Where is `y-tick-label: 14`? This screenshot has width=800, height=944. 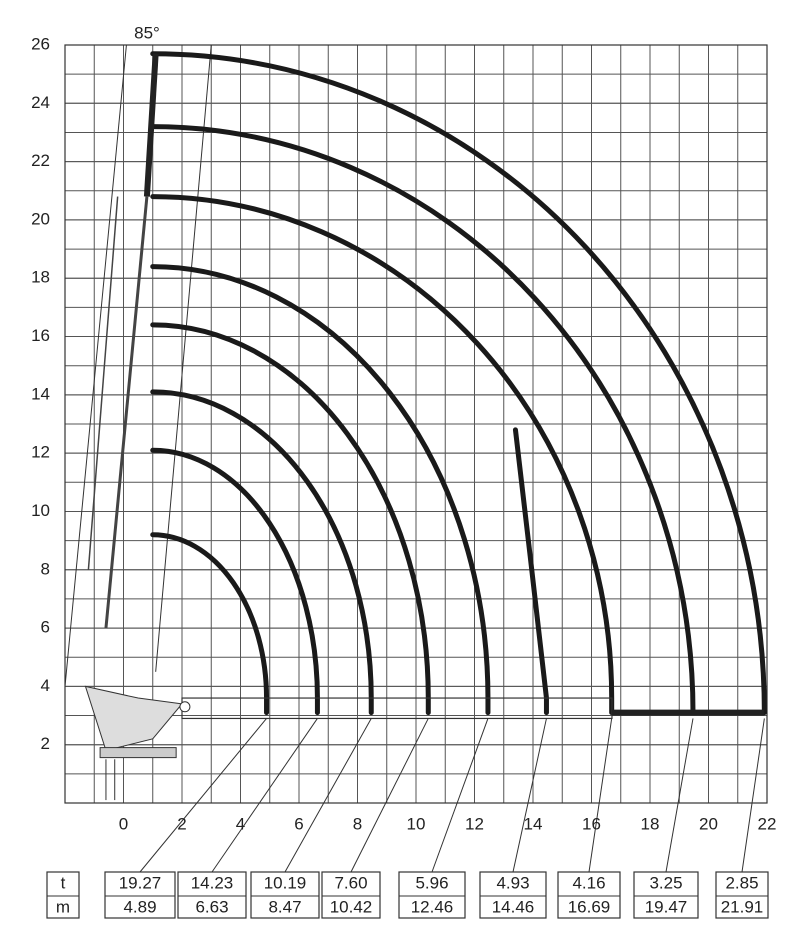 y-tick-label: 14 is located at coordinates (40, 393).